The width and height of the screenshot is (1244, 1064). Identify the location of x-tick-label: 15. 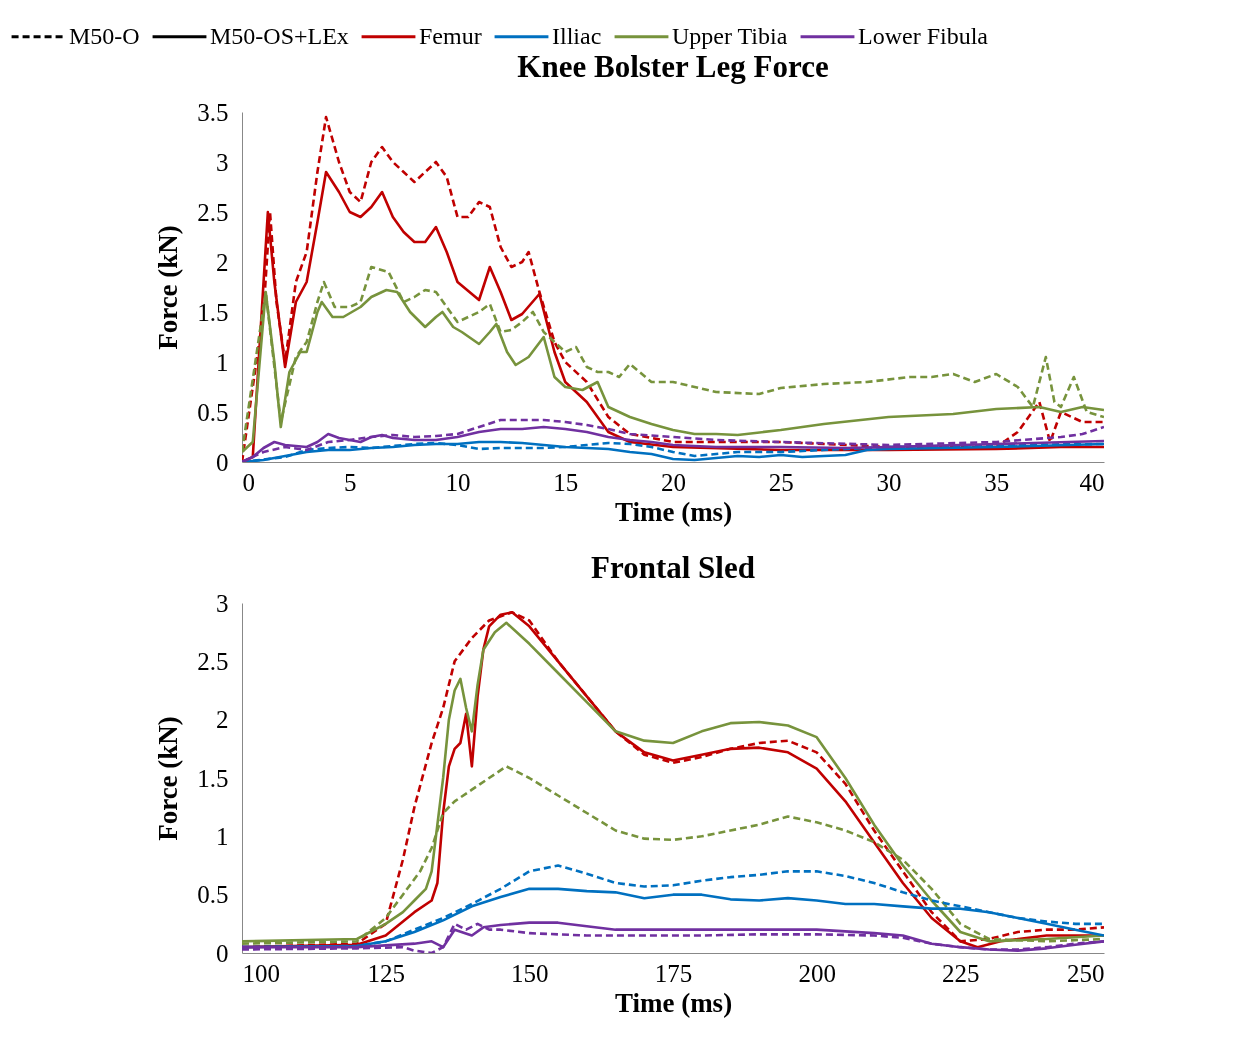
(566, 482).